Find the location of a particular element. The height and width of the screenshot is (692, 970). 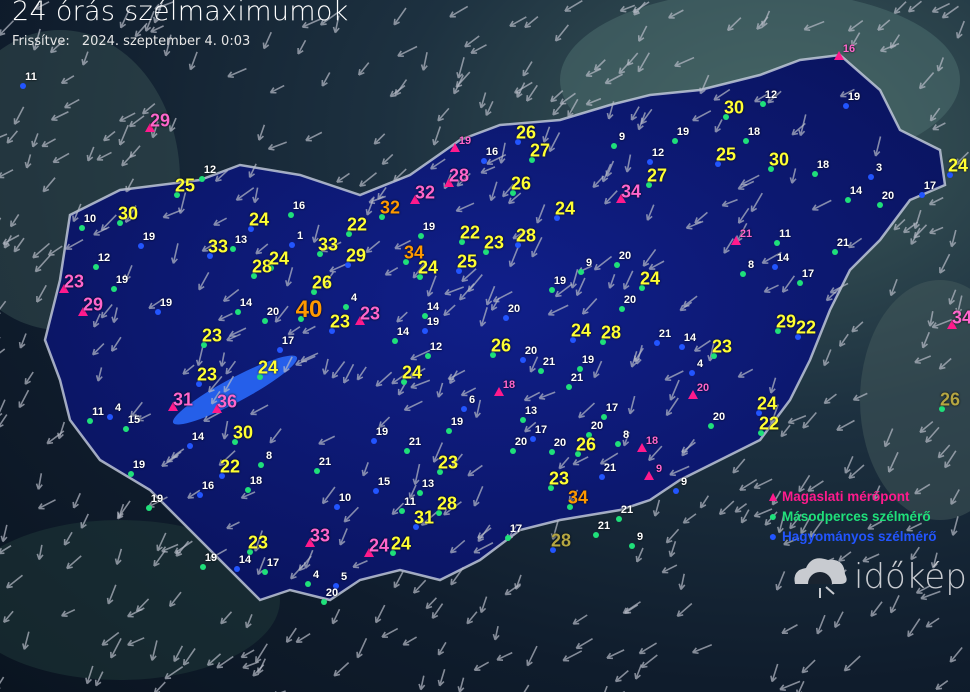

station-value: 27 is located at coordinates (540, 150).